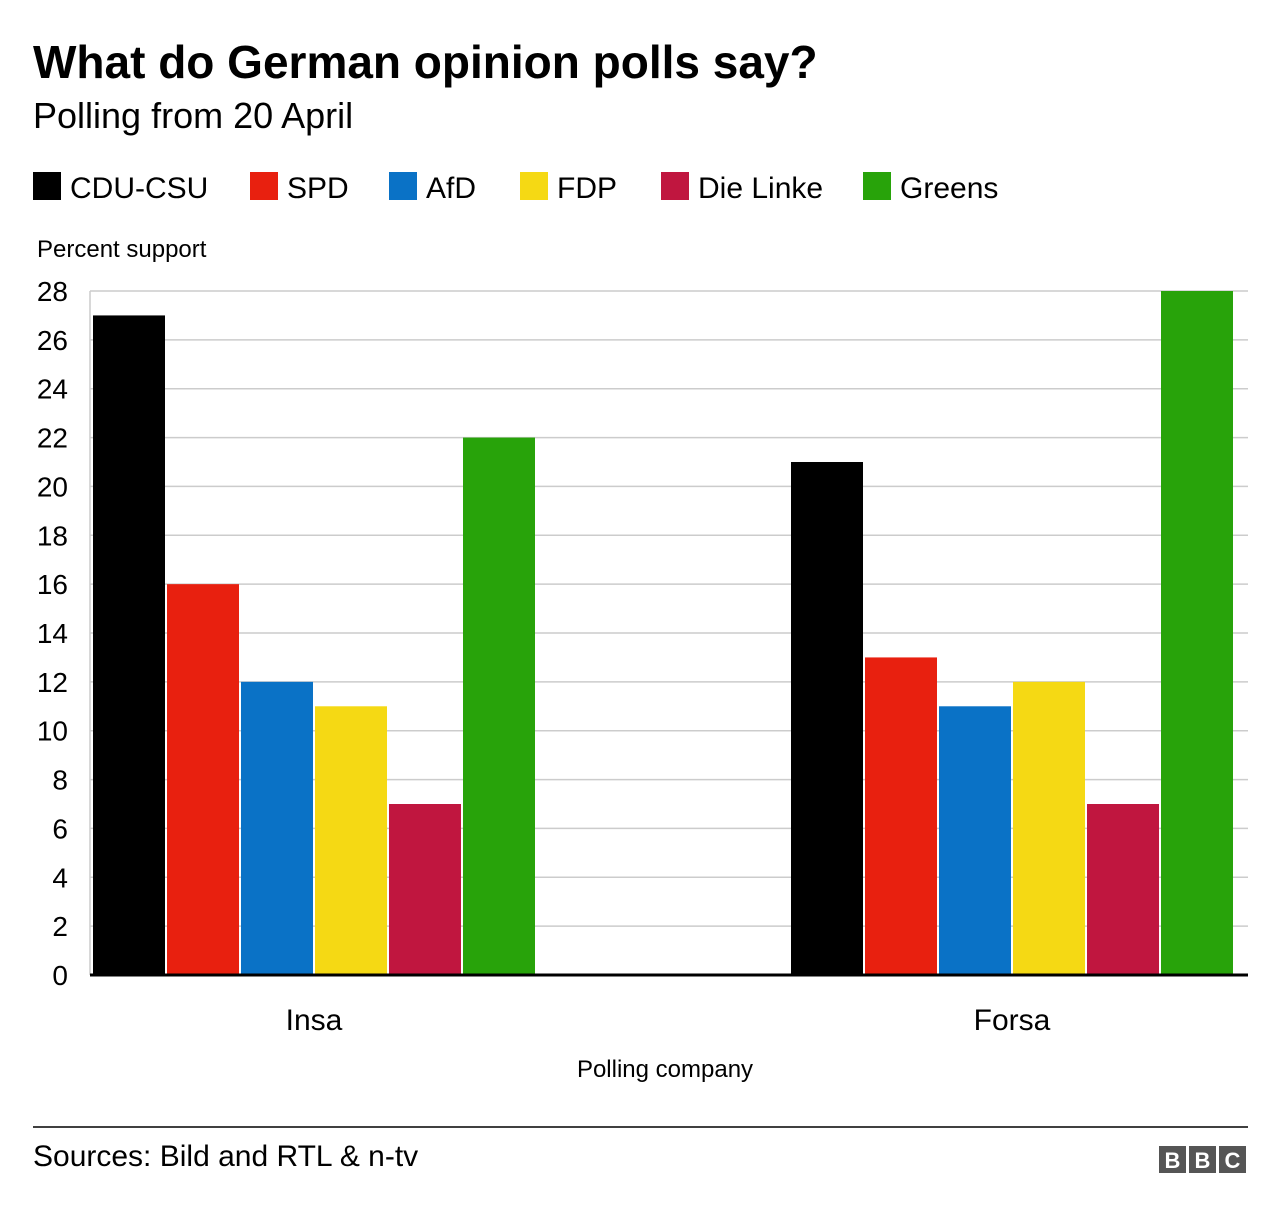 This screenshot has height=1214, width=1280. Describe the element at coordinates (515, 188) in the screenshot. I see `legend: CDU-CSU SPD AfD FDP Die Linke Greens` at that location.